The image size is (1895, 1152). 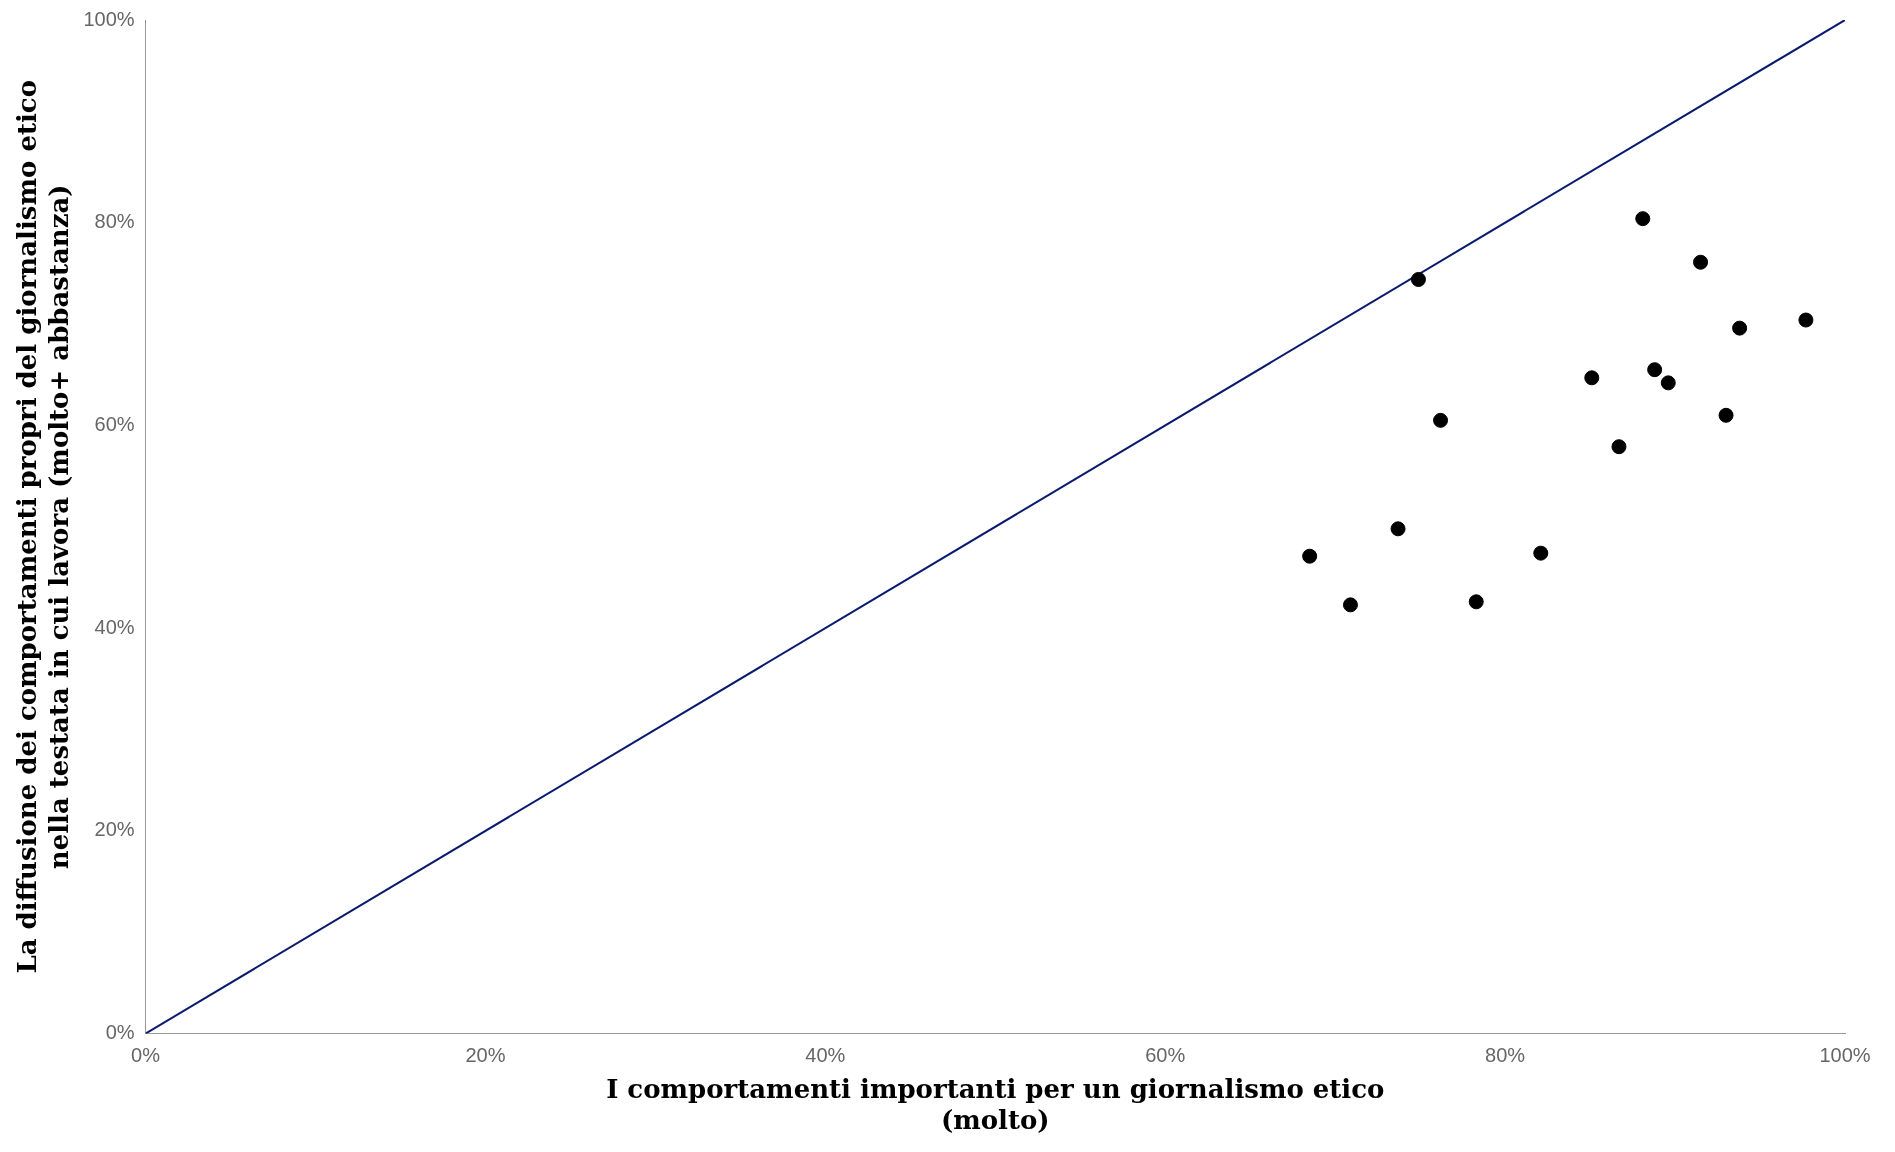 What do you see at coordinates (114, 829) in the screenshot?
I see `y-tick-label: 20%` at bounding box center [114, 829].